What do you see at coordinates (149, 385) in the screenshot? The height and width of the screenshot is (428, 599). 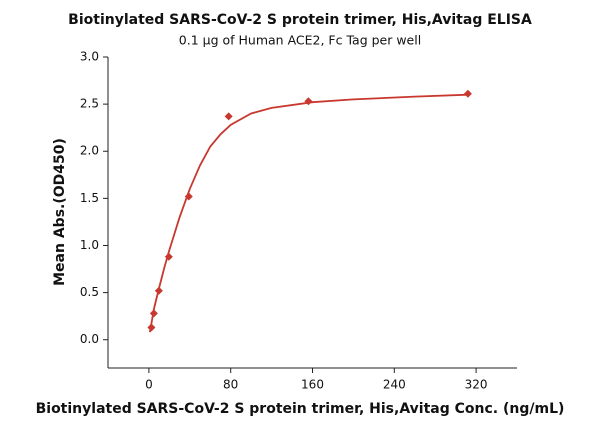 I see `x-tick-label: 0` at bounding box center [149, 385].